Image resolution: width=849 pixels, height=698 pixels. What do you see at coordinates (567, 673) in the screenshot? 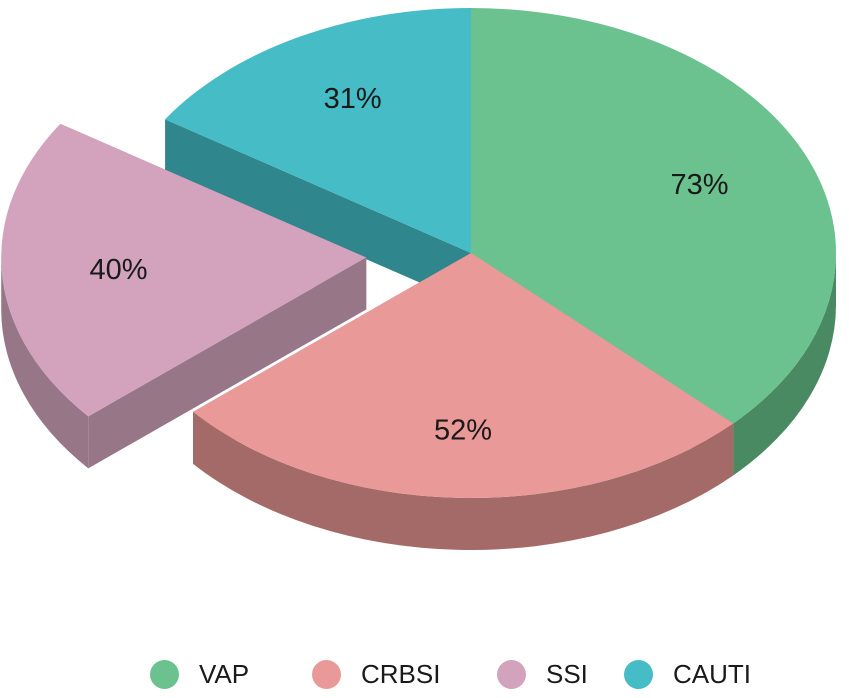
I see `legend-label-ssi: SSI` at bounding box center [567, 673].